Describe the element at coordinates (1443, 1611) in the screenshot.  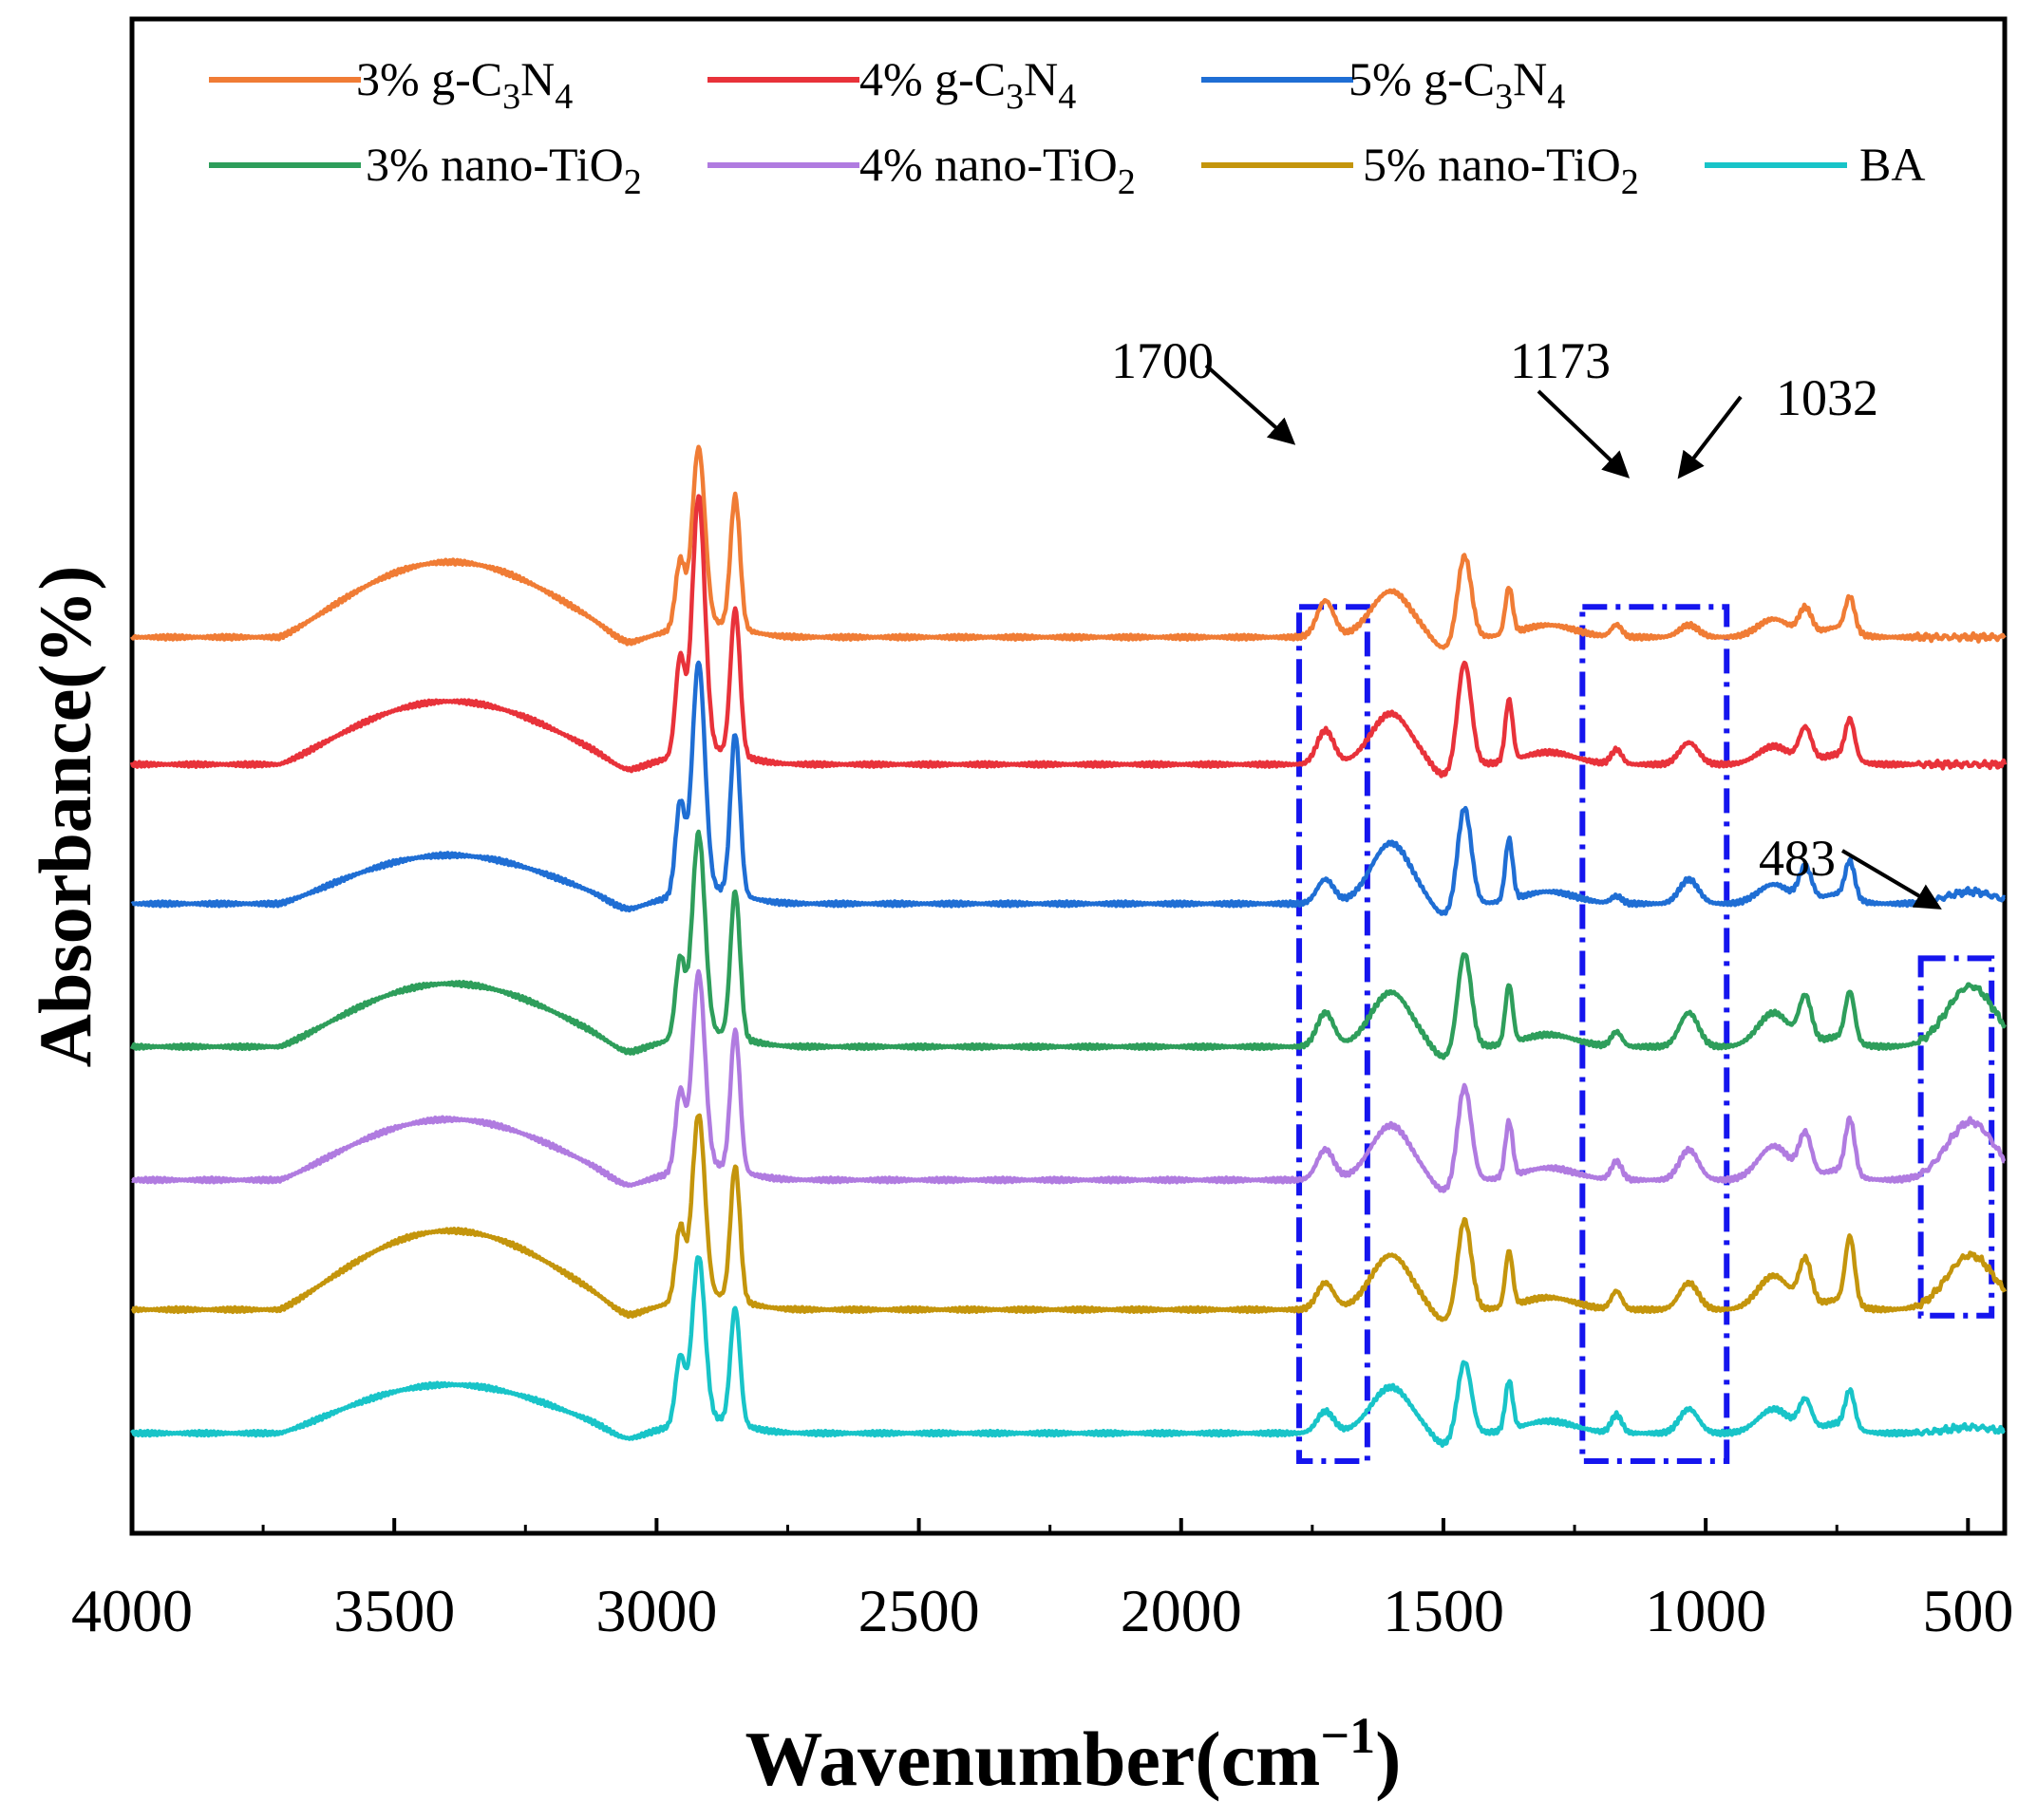
I see `x-tick-label: 1500` at that location.